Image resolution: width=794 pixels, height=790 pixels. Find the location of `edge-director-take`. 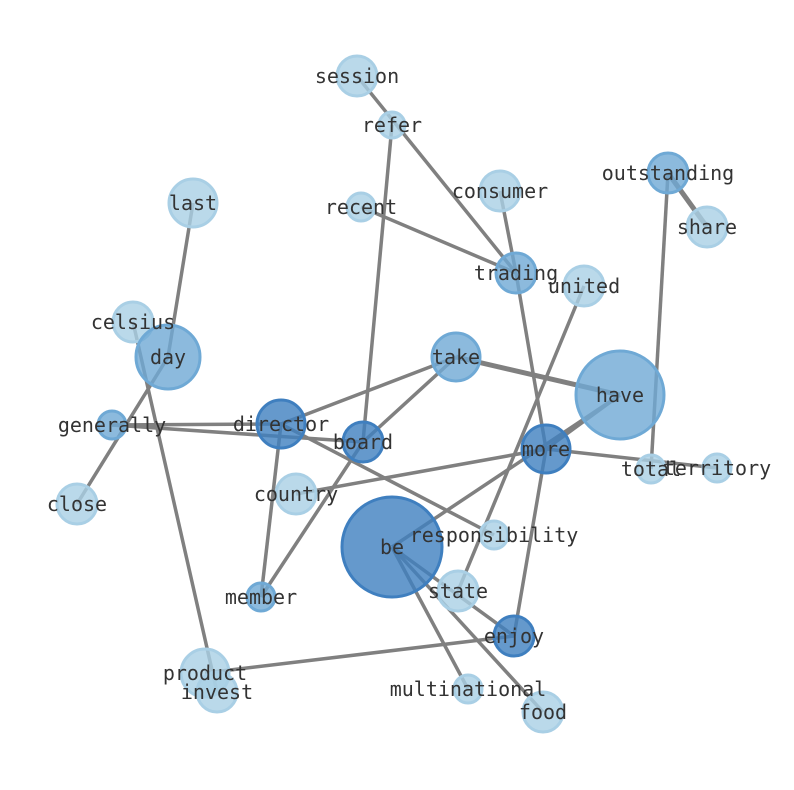

edge-director-take is located at coordinates (368, 390).